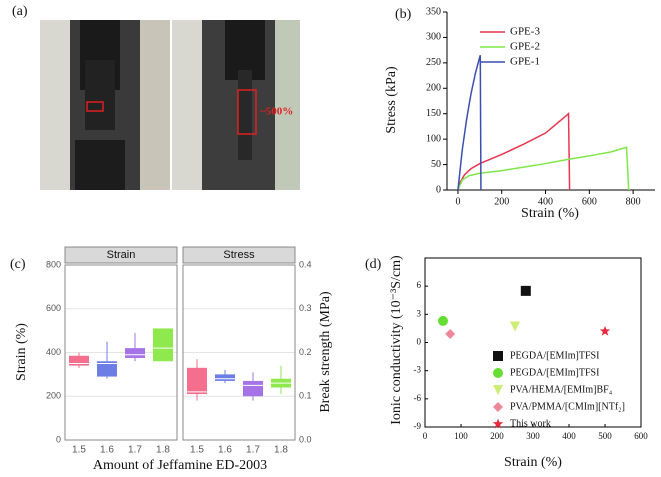  Describe the element at coordinates (396, 340) in the screenshot. I see `y-axis-title: Ionic conductivity (10⁻³S/cm)` at that location.